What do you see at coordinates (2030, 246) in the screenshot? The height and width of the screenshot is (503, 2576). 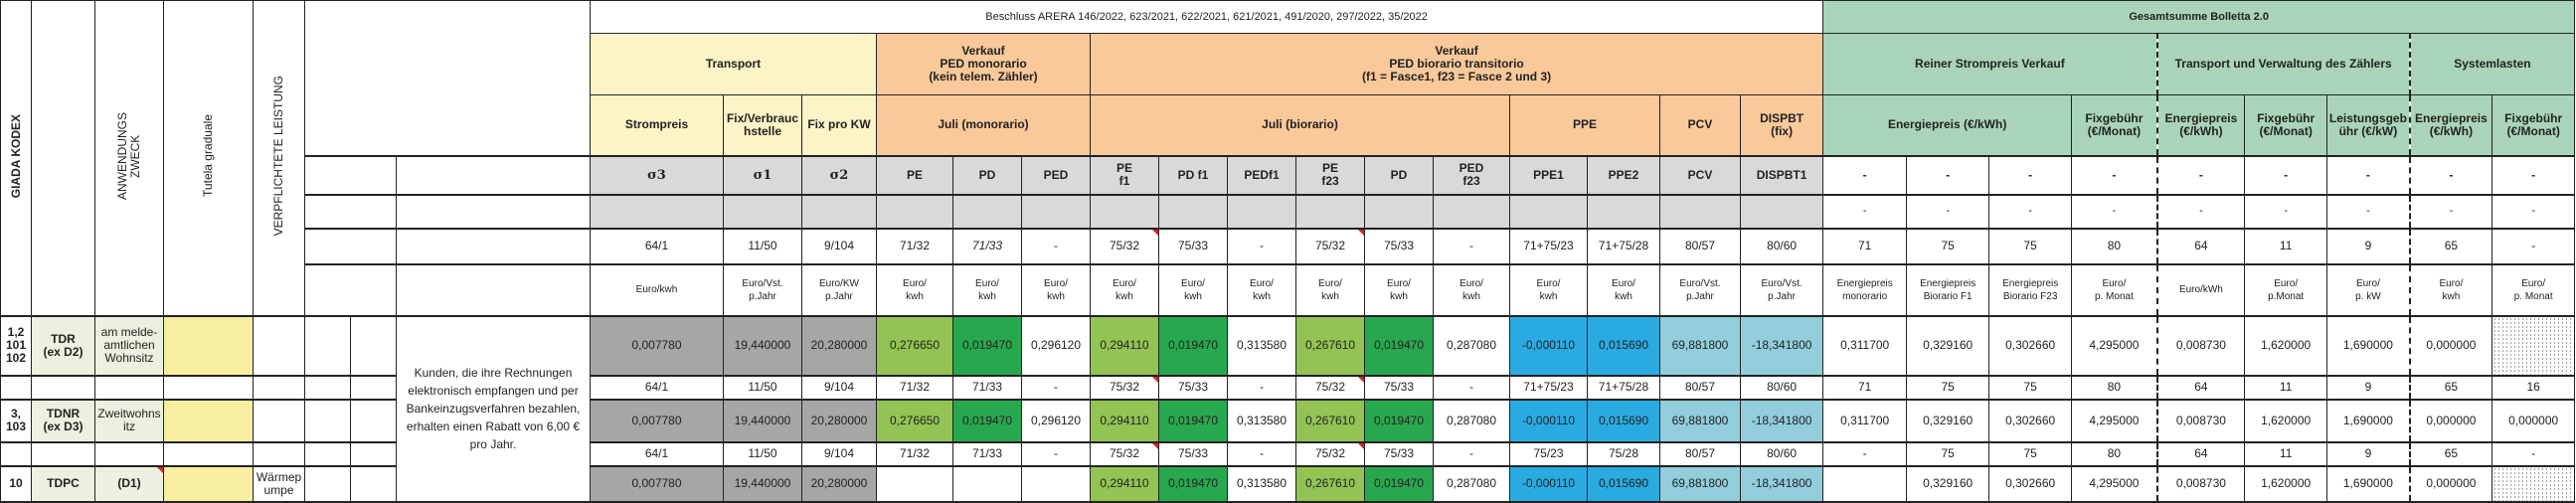 I see `reference-cell: 75` at bounding box center [2030, 246].